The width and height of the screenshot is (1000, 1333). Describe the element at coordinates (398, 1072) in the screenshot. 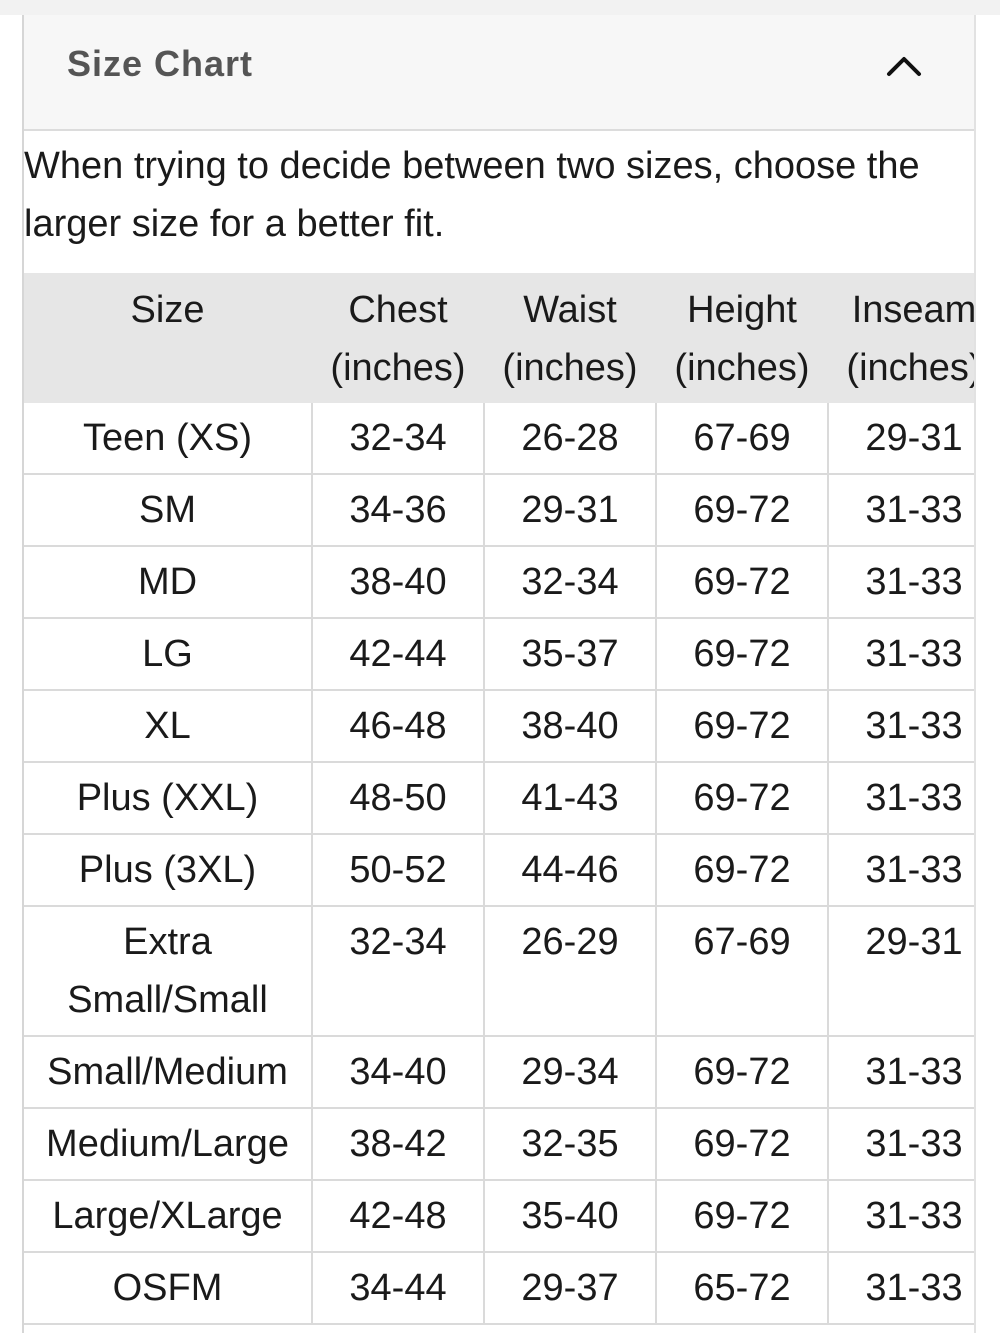

I see `measure-cell: 34-40` at that location.